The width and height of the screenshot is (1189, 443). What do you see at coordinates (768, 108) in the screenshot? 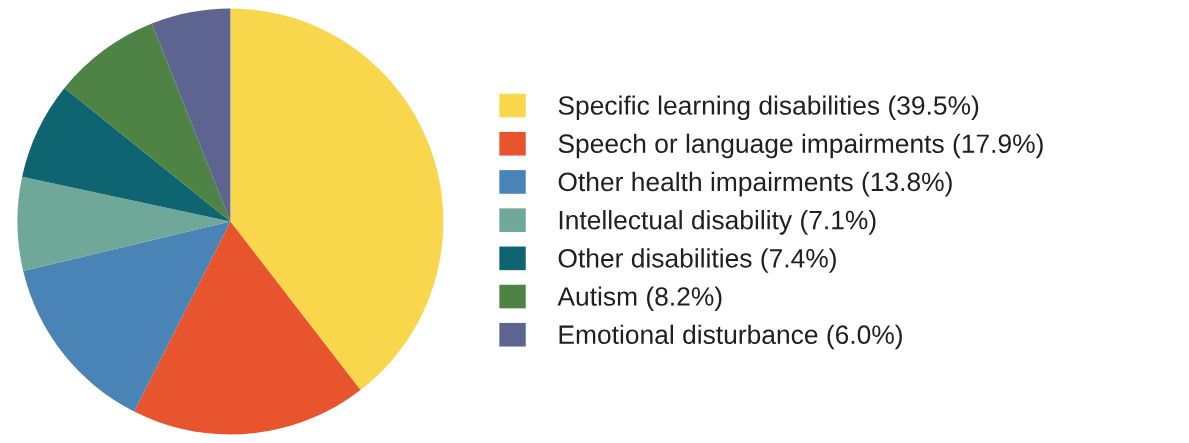
I see `legend-label: Specific learning disabilities (39.5%)` at bounding box center [768, 108].